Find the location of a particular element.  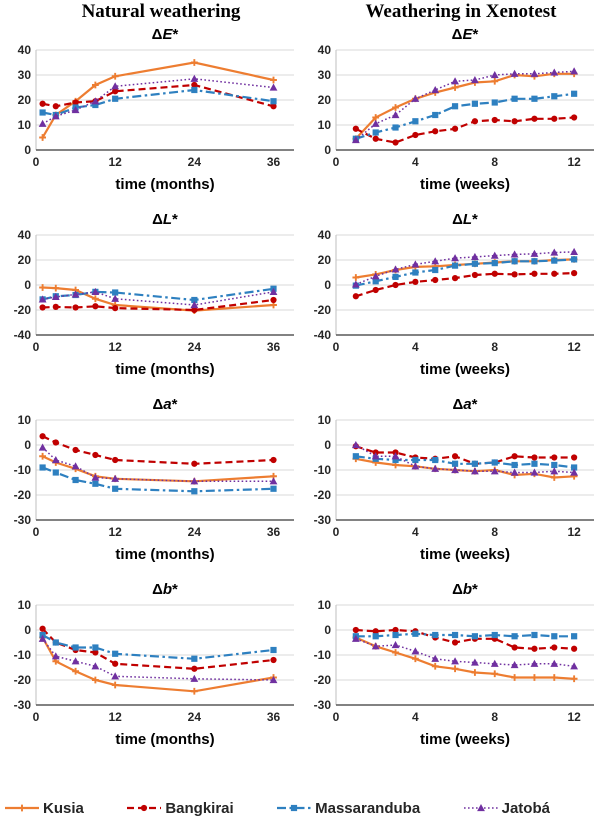

massaranduba-line-marker-icon is located at coordinates (294, 808).